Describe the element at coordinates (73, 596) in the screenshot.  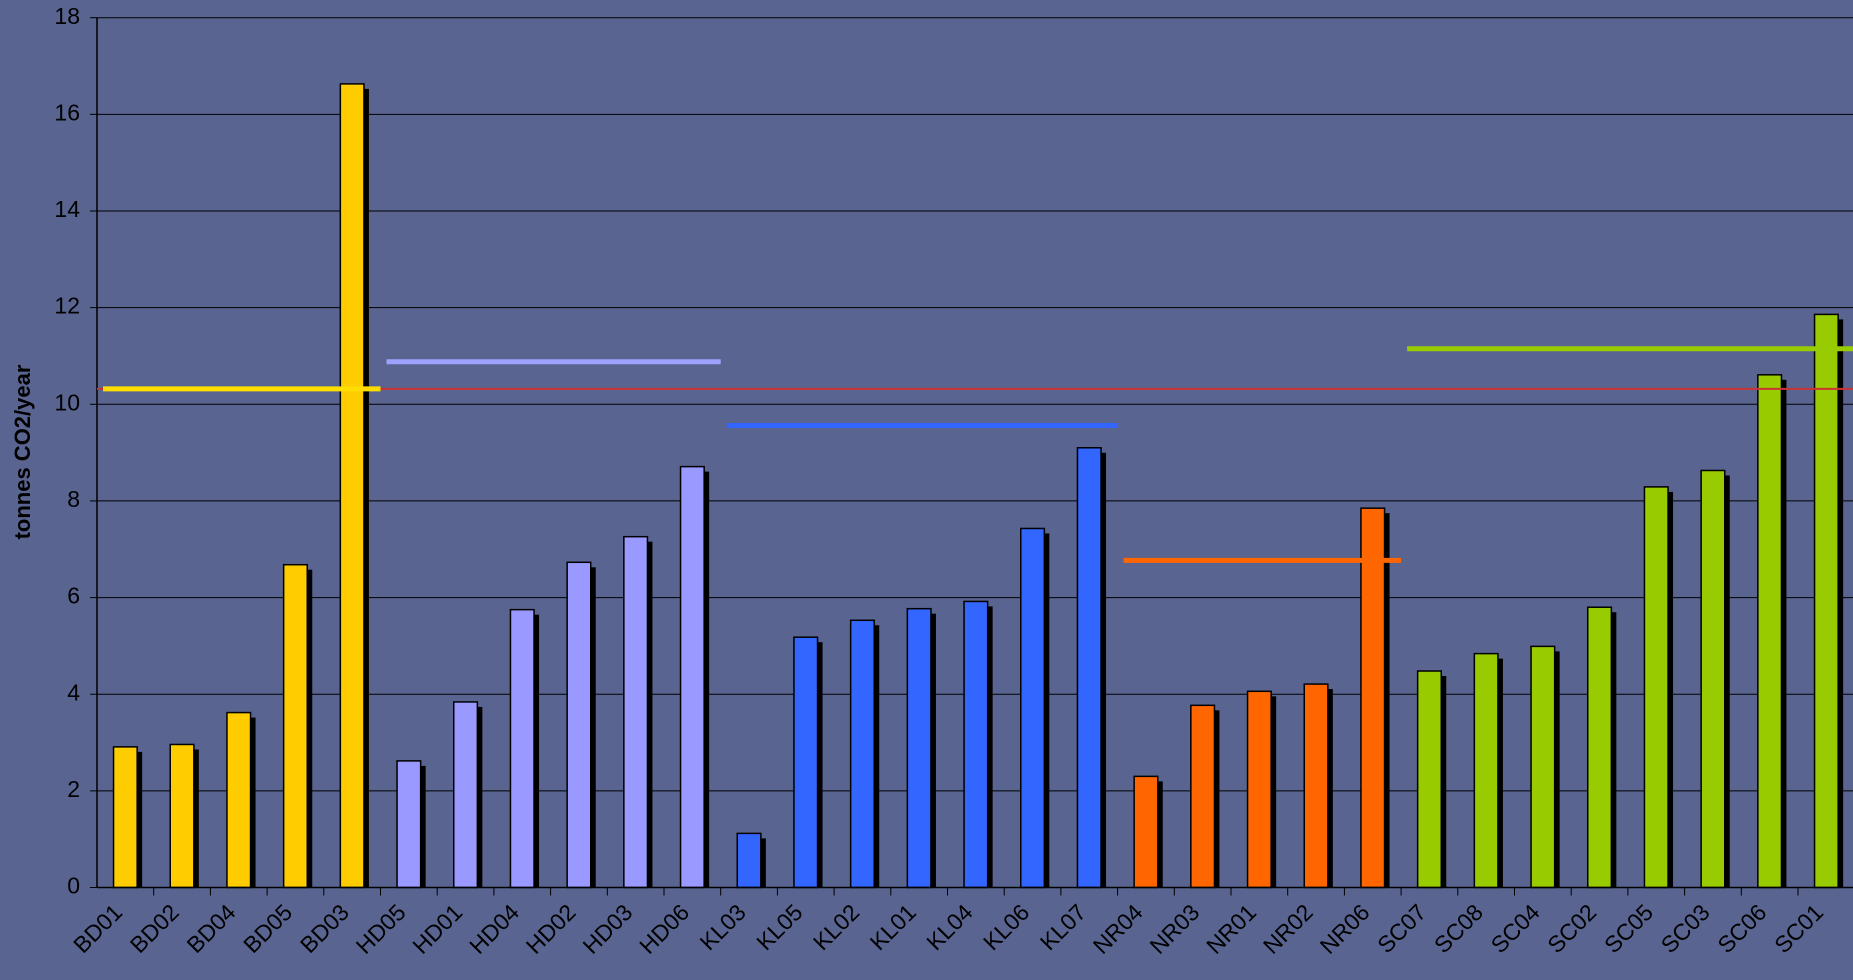
I see `y-tick-label: 6` at that location.